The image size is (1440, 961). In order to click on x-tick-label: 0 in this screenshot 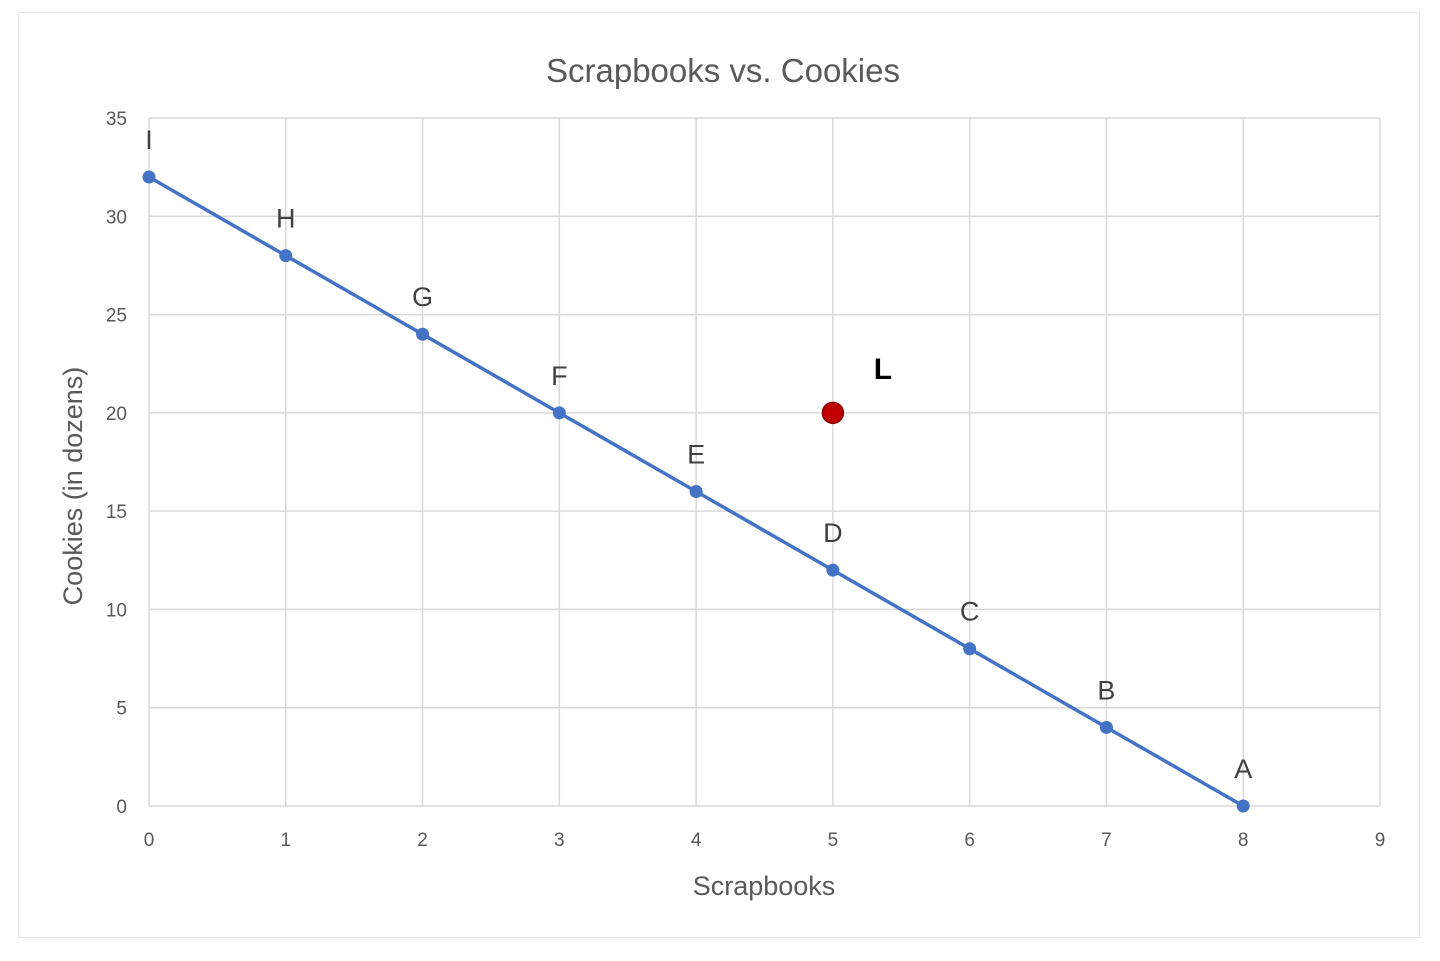, I will do `click(149, 840)`.